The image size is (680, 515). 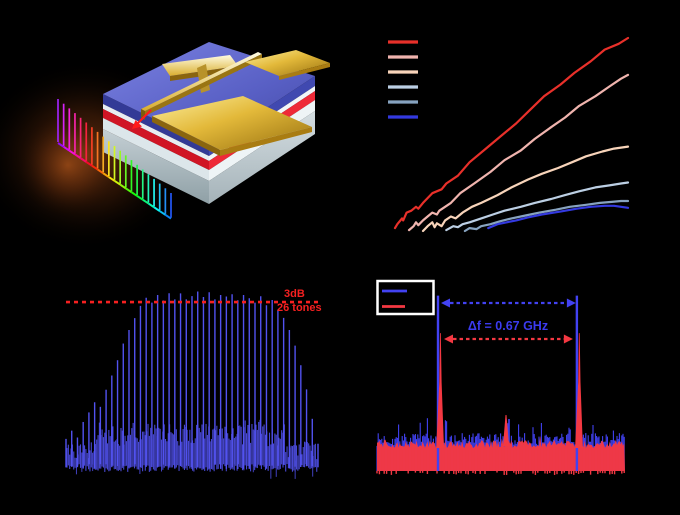 I want to click on warm-glow-core, so click(x=68, y=165).